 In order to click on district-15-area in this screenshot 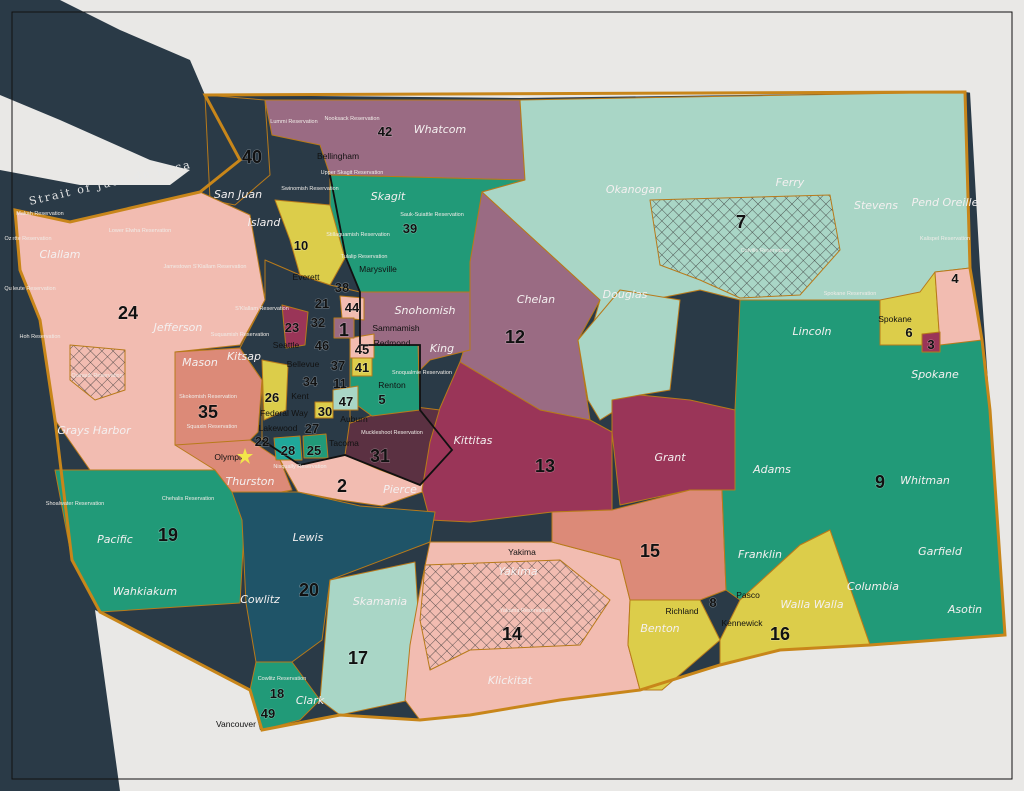, I will do `click(639, 545)`.